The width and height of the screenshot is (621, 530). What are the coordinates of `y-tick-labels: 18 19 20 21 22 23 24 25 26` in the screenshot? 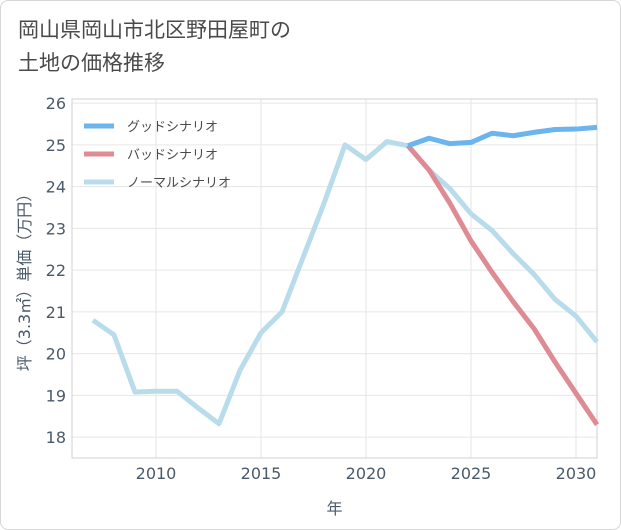 It's located at (56, 270).